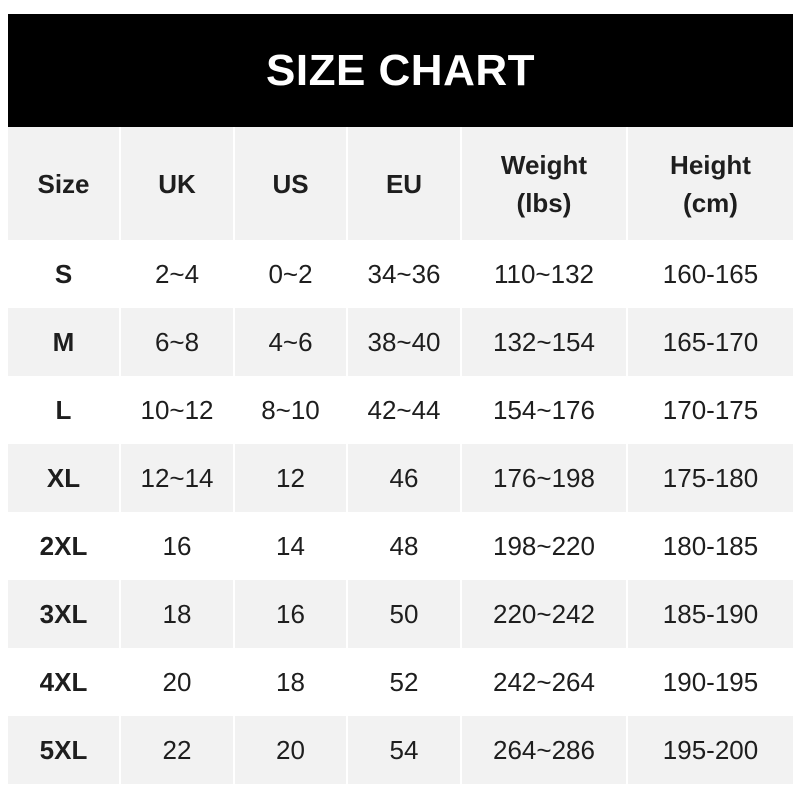 Image resolution: width=800 pixels, height=800 pixels. Describe the element at coordinates (291, 342) in the screenshot. I see `cell-us: 4~6` at that location.